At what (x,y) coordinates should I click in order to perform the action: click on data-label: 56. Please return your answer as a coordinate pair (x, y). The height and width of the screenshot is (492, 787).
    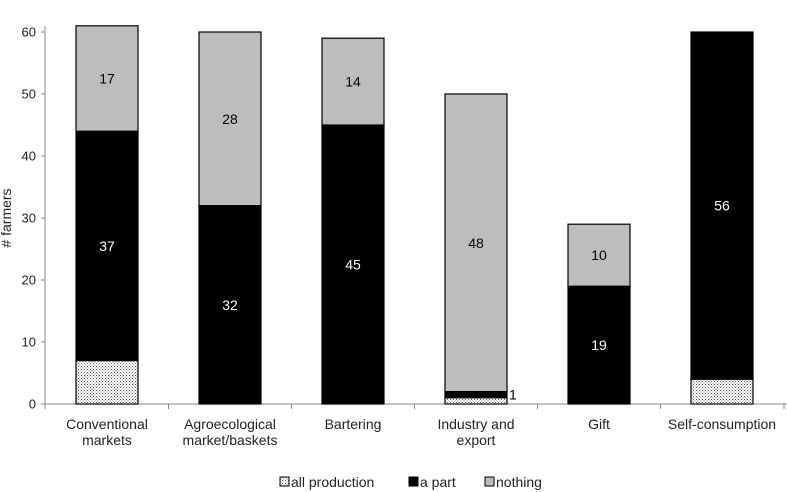
    Looking at the image, I should click on (722, 206).